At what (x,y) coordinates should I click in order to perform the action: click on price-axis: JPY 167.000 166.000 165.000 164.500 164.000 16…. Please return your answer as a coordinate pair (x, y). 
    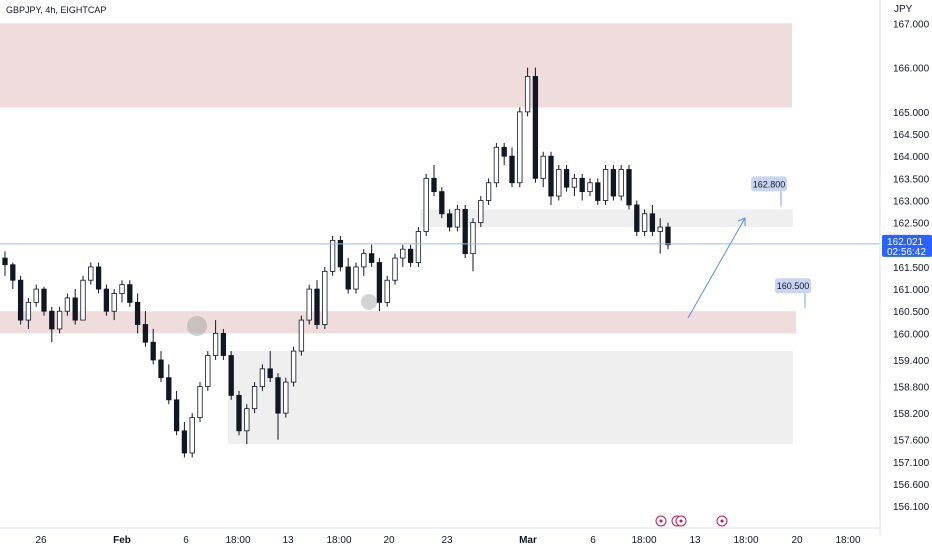
    Looking at the image, I should click on (905, 267).